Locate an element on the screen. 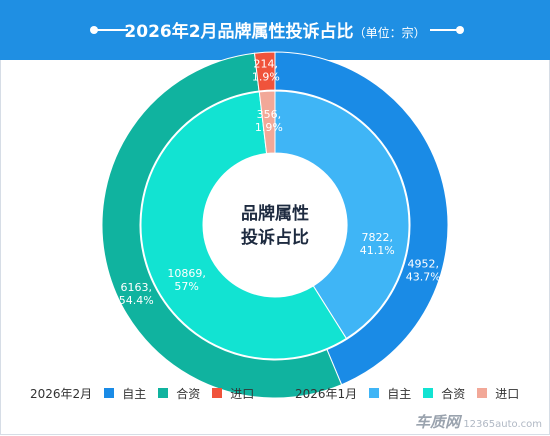 Image resolution: width=550 pixels, height=436 pixels. legend-item-jan-jv: 合资 is located at coordinates (444, 393).